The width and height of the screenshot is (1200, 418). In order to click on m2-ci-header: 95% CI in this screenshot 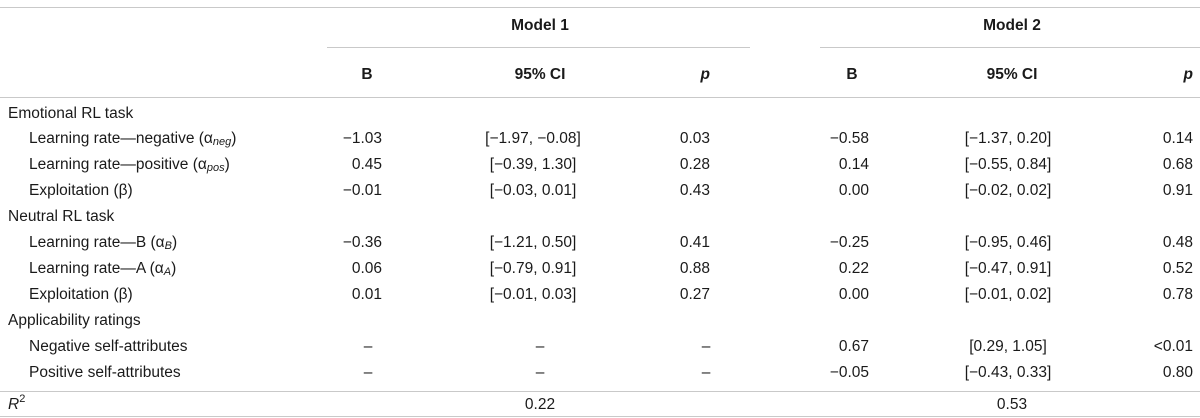, I will do `click(1012, 74)`.